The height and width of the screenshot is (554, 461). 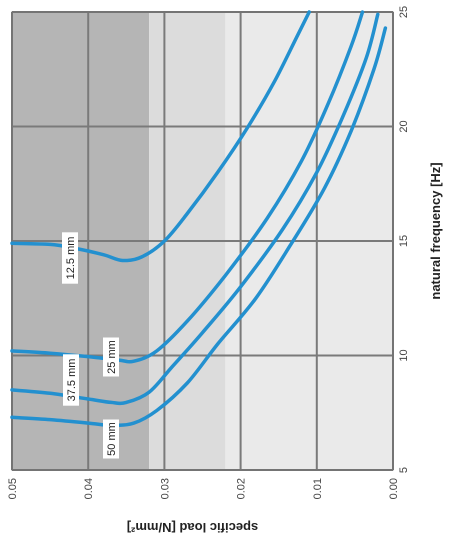 I want to click on load-tick-0.03: 0.03, so click(x=165, y=488).